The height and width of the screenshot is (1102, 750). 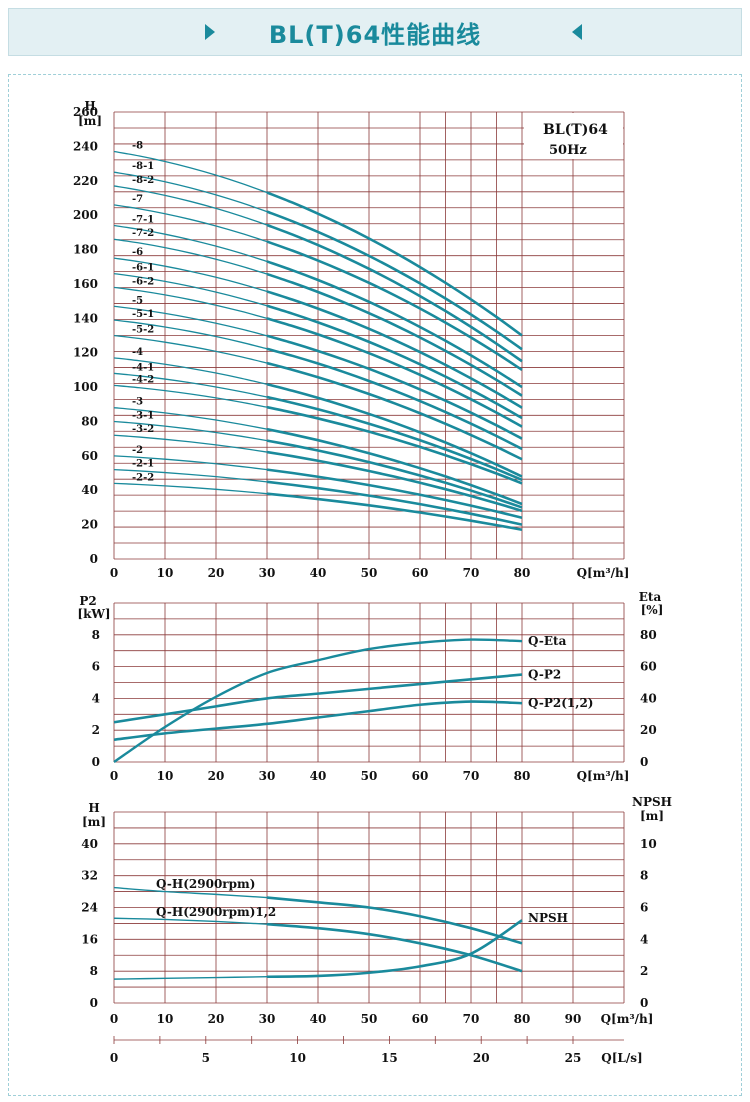 I want to click on y-tick-label: 8, so click(x=94, y=971).